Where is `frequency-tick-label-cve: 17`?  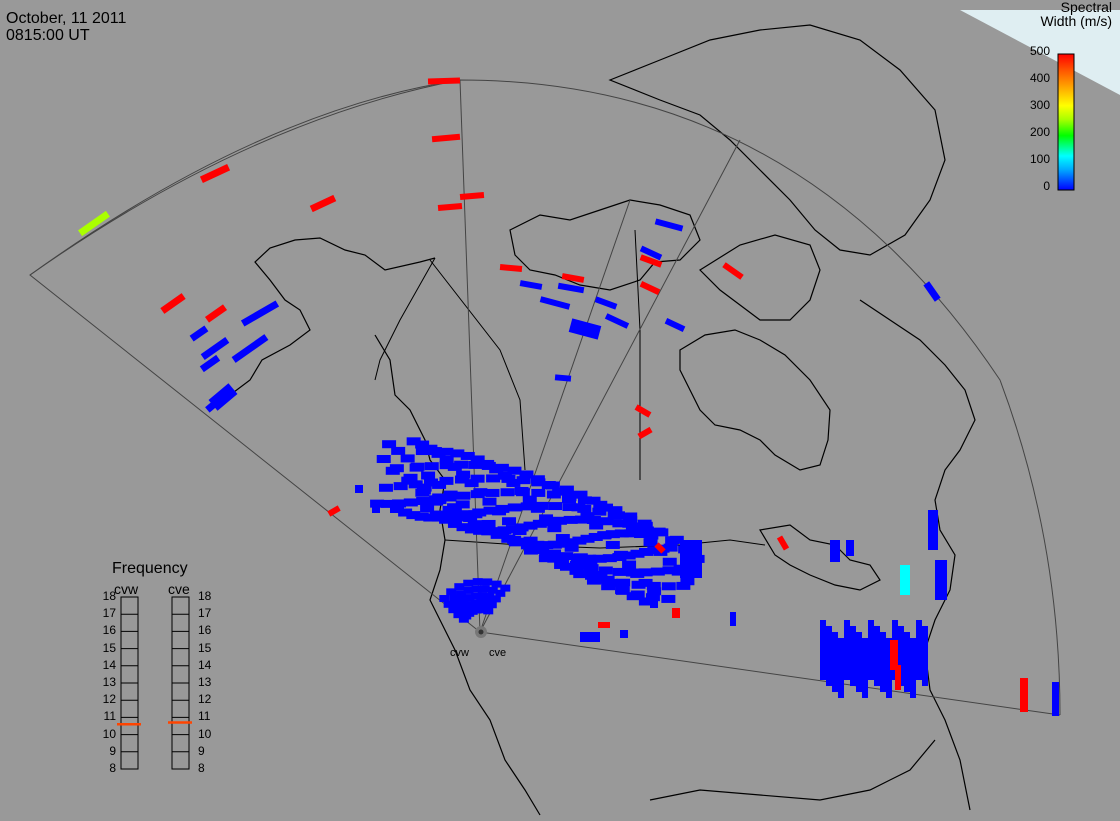
frequency-tick-label-cve: 17 is located at coordinates (205, 613).